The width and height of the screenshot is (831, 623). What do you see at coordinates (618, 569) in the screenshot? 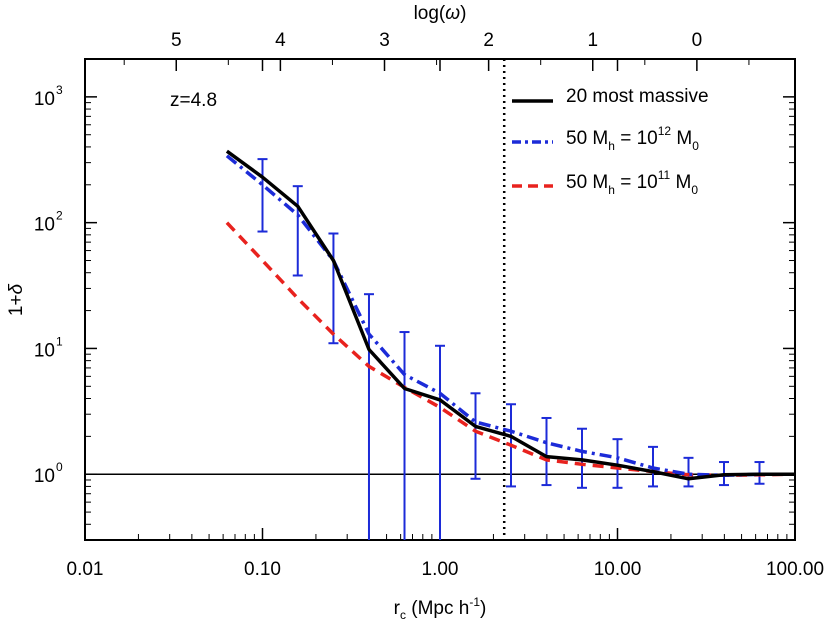
I see `x-tick-label: 10.00` at bounding box center [618, 569].